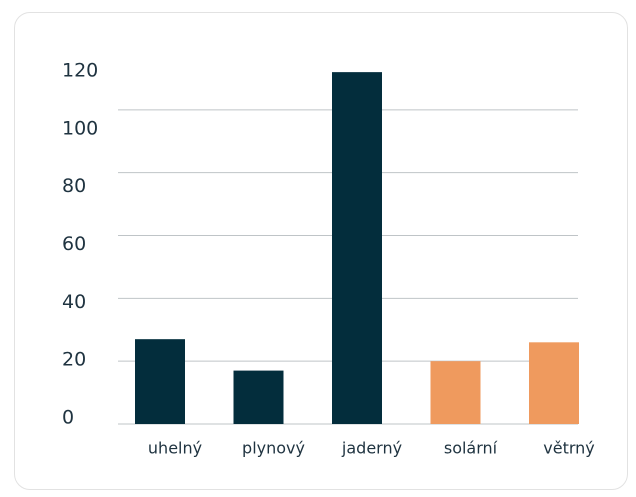  Describe the element at coordinates (68, 418) in the screenshot. I see `y-tick-label: 0` at that location.